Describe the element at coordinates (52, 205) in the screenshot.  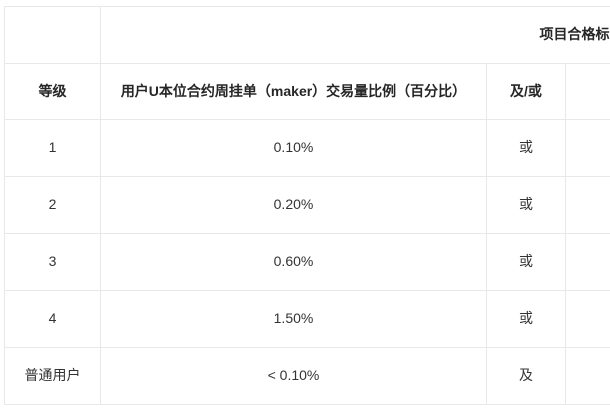
I see `level-cell: 2` at that location.